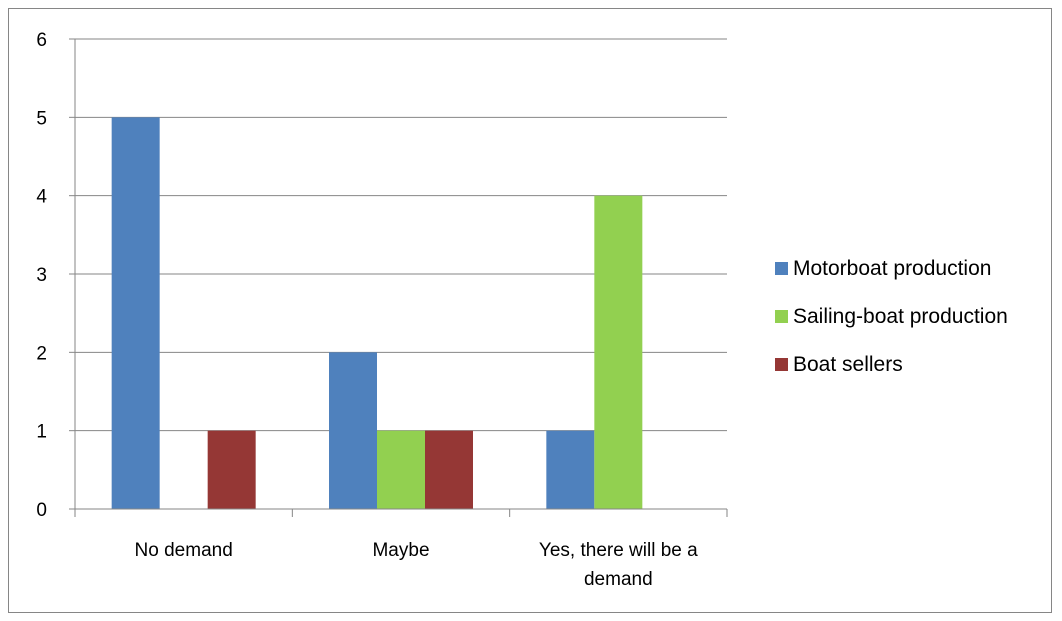 Image resolution: width=1062 pixels, height=621 pixels. What do you see at coordinates (41, 432) in the screenshot?
I see `y-tick-label: 1` at bounding box center [41, 432].